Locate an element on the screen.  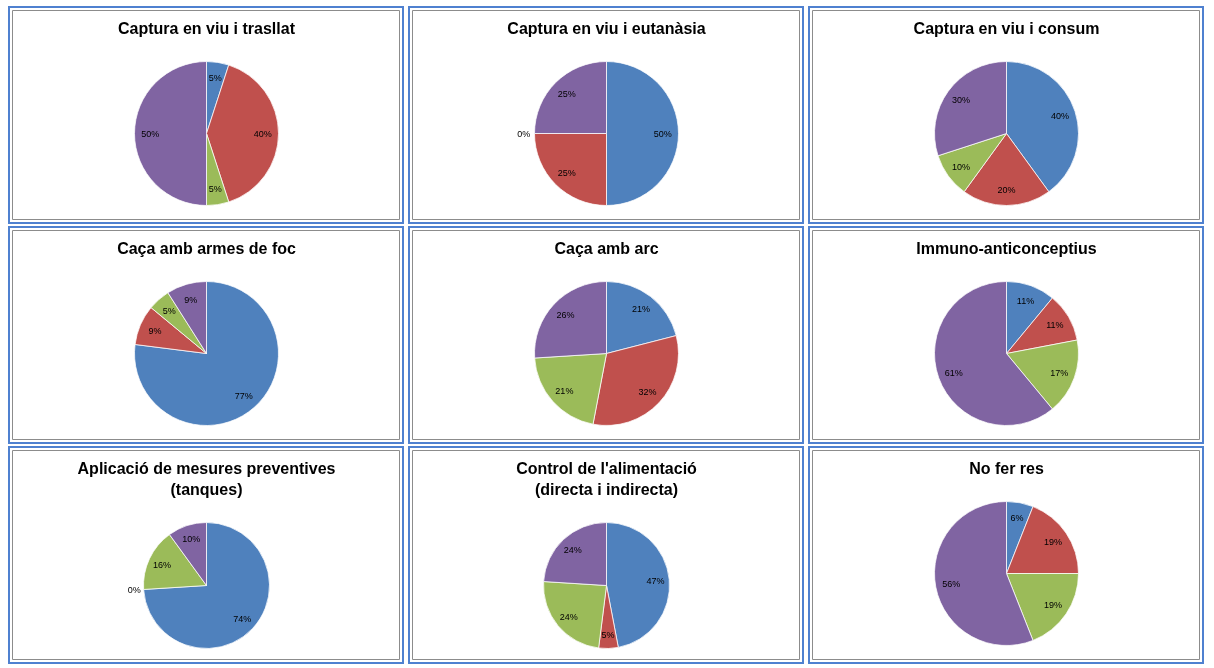
data-label: 32% is located at coordinates (647, 391).